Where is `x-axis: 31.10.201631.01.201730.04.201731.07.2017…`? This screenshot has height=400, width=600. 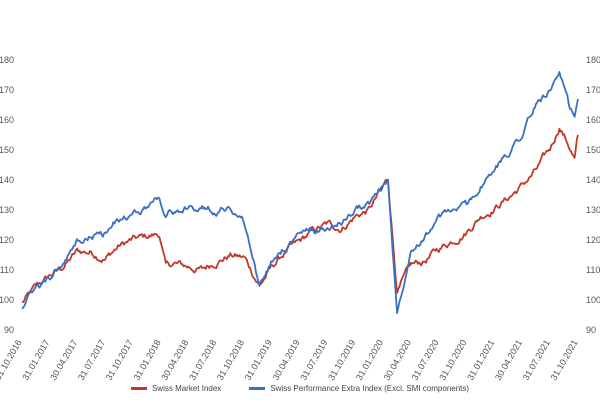
x-axis: 31.10.201631.01.201730.04.201731.07.2017… is located at coordinates (290, 360).